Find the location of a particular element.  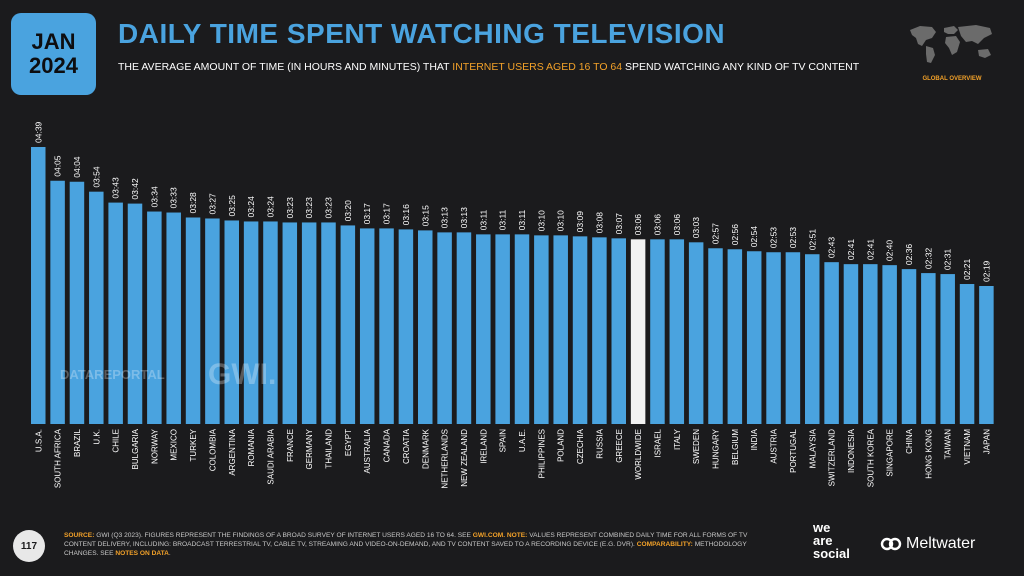

bar-colombia is located at coordinates (212, 321).